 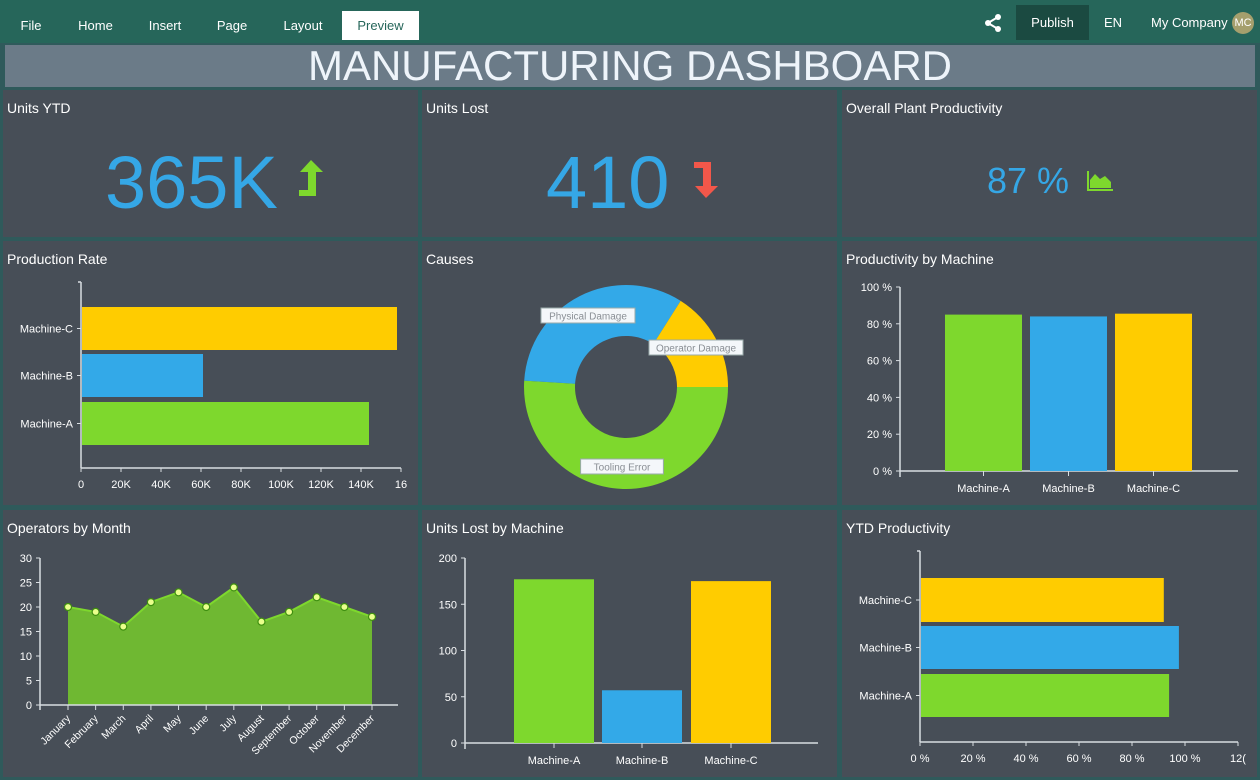 What do you see at coordinates (876, 288) in the screenshot?
I see `y-tick-label: 100 %` at bounding box center [876, 288].